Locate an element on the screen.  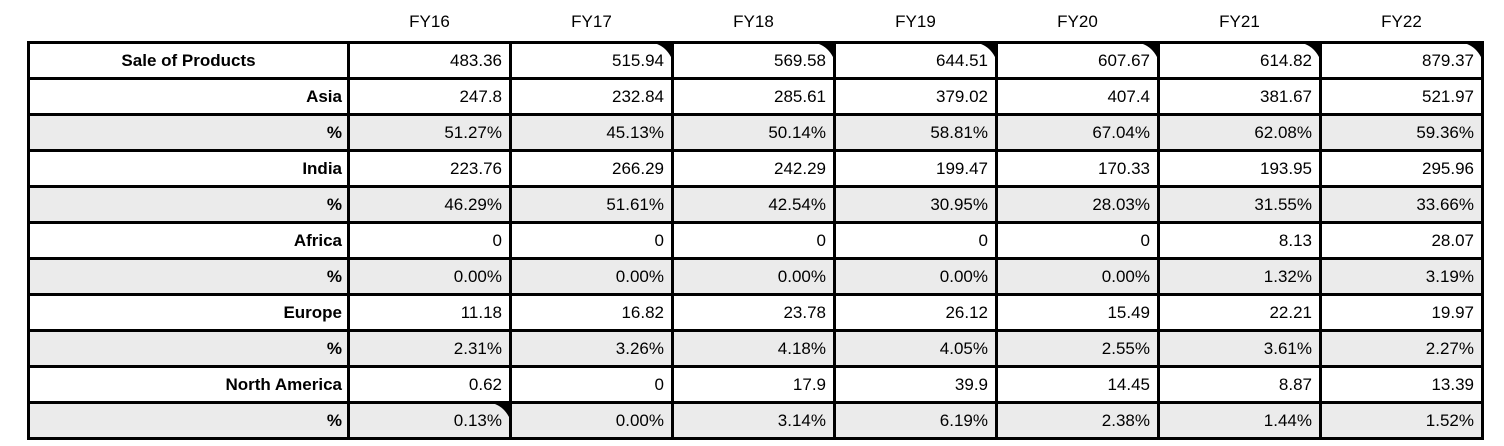
data-cell: 170.33 is located at coordinates (1077, 168).